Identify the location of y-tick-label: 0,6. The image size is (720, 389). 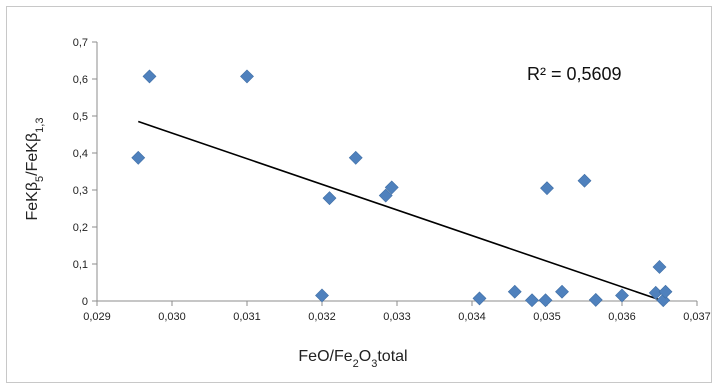
(80, 80).